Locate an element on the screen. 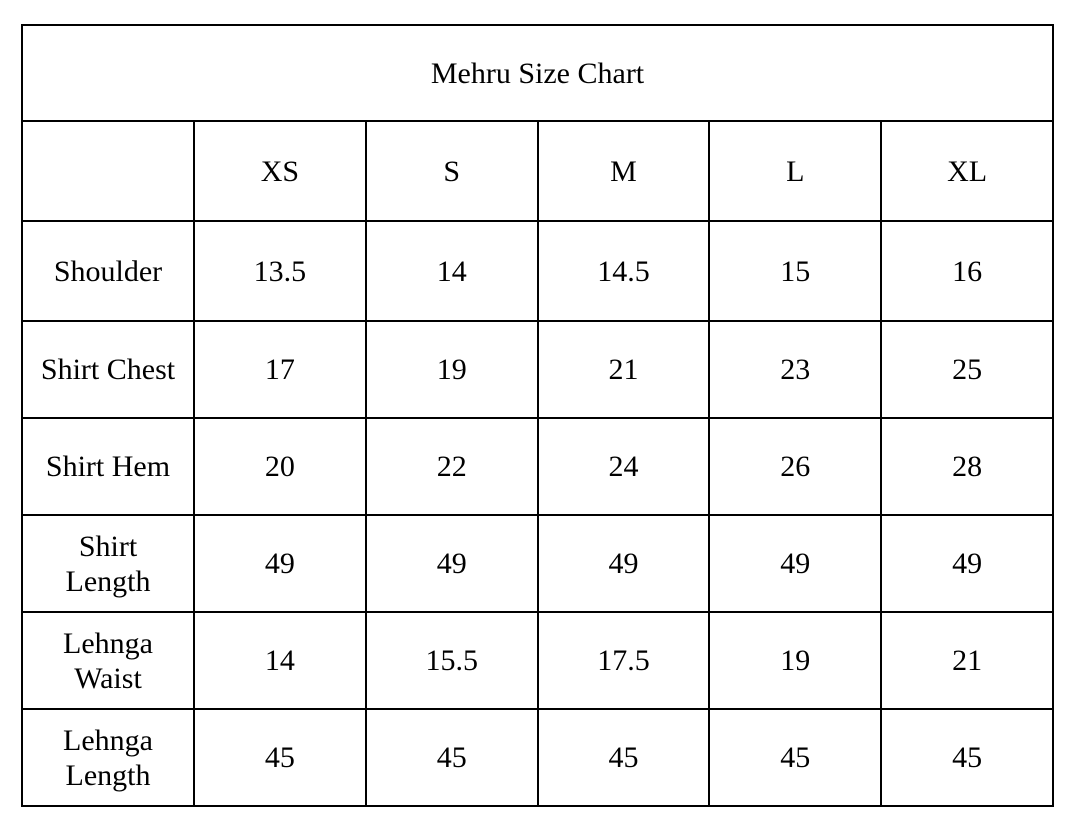 The width and height of the screenshot is (1075, 832). measurement-cell: 15.5 is located at coordinates (451, 660).